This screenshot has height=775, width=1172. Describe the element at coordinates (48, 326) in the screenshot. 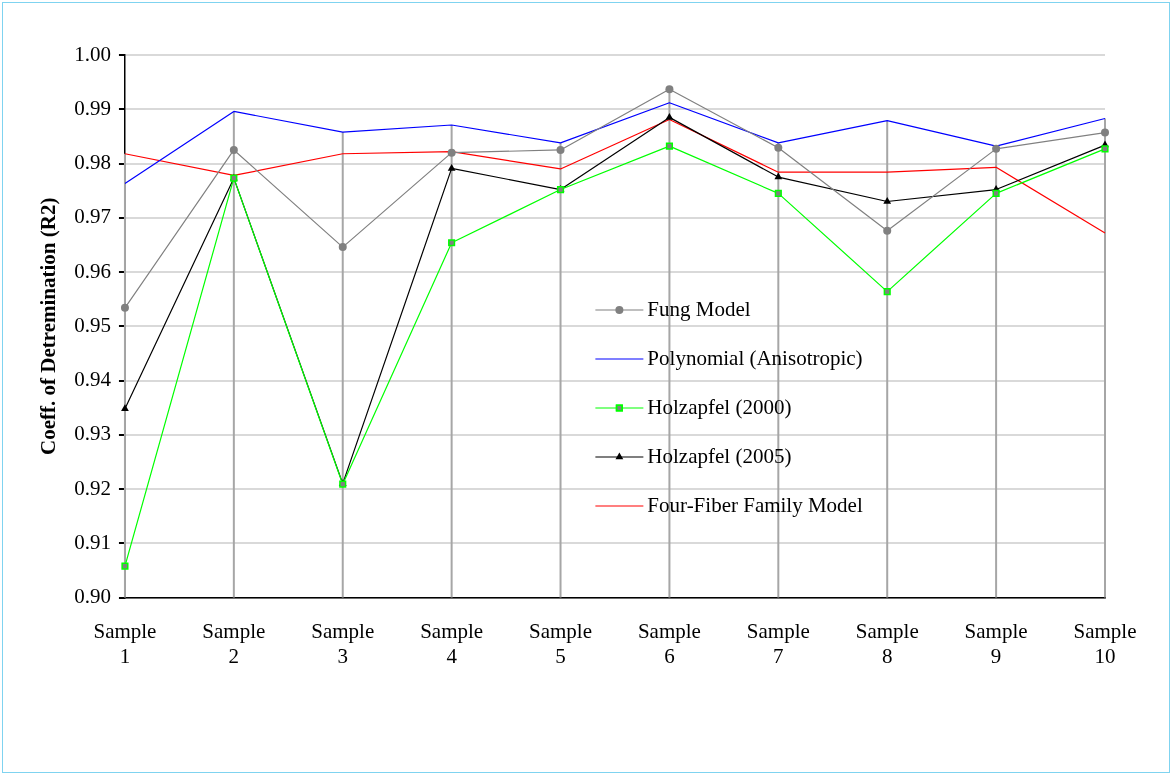

I see `y-axis-title: Coeff. of Detremination (R2)` at that location.